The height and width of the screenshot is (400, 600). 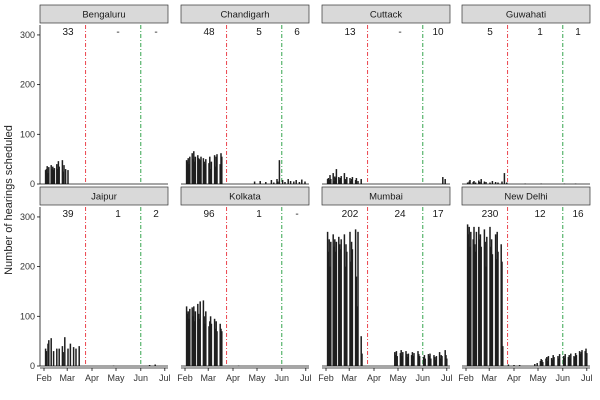 What do you see at coordinates (27, 316) in the screenshot?
I see `y-tick-label: 100` at bounding box center [27, 316].